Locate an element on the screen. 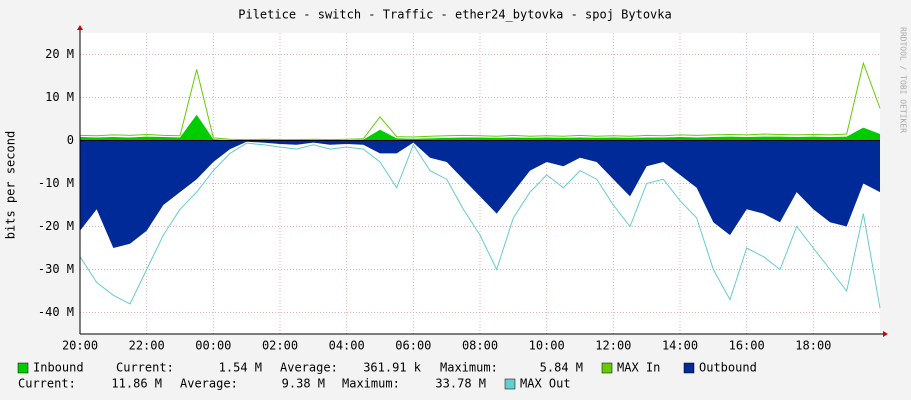 Image resolution: width=911 pixels, height=400 pixels. y-axis-label: bits per second is located at coordinates (11, 185).